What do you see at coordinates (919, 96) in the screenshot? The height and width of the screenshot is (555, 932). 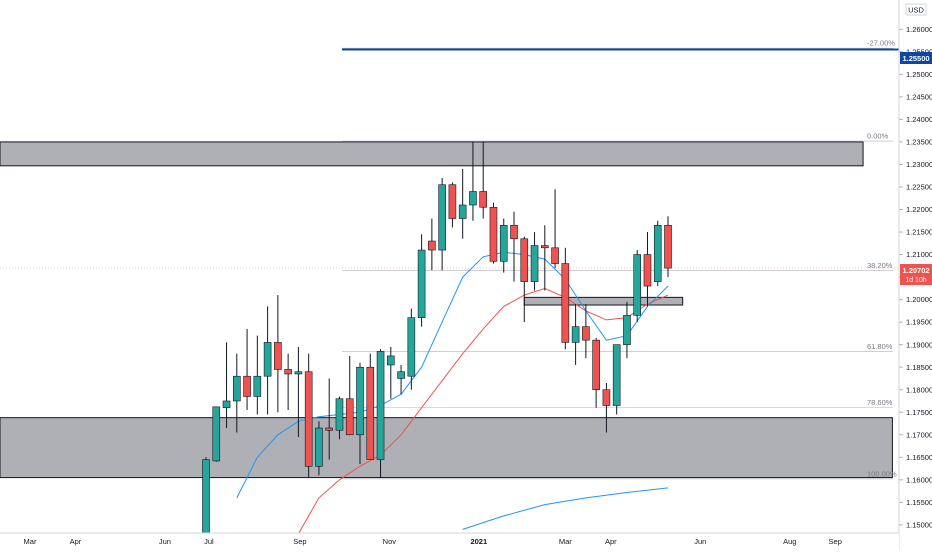 I see `price-tick-label: 1.24500` at bounding box center [919, 96].